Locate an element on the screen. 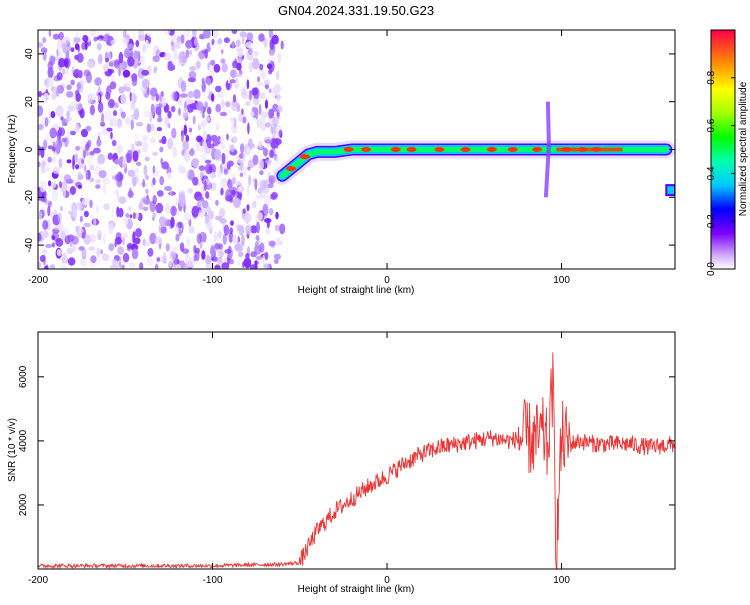  x-tick-label: -100 is located at coordinates (213, 280).